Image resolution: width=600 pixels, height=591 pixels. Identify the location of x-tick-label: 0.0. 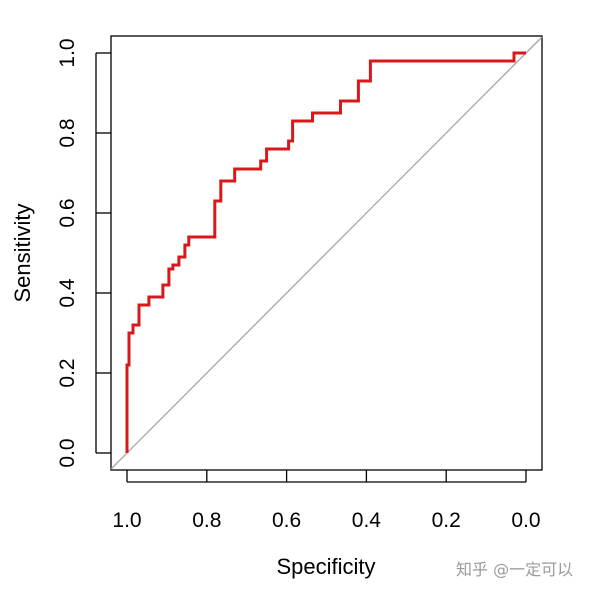
(525, 520).